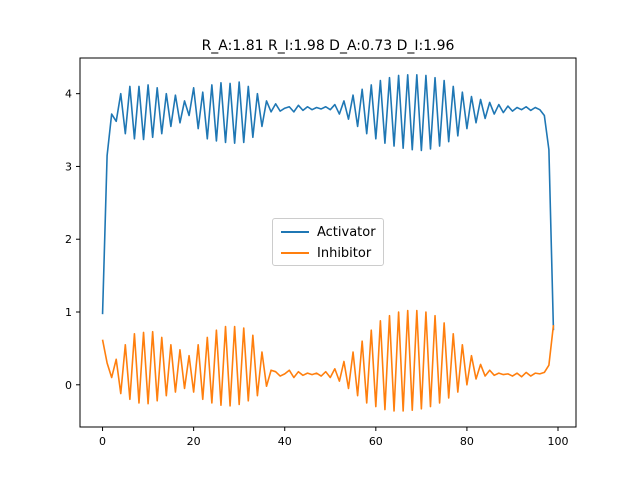 The width and height of the screenshot is (640, 484). I want to click on x-tick-label: 80, so click(467, 441).